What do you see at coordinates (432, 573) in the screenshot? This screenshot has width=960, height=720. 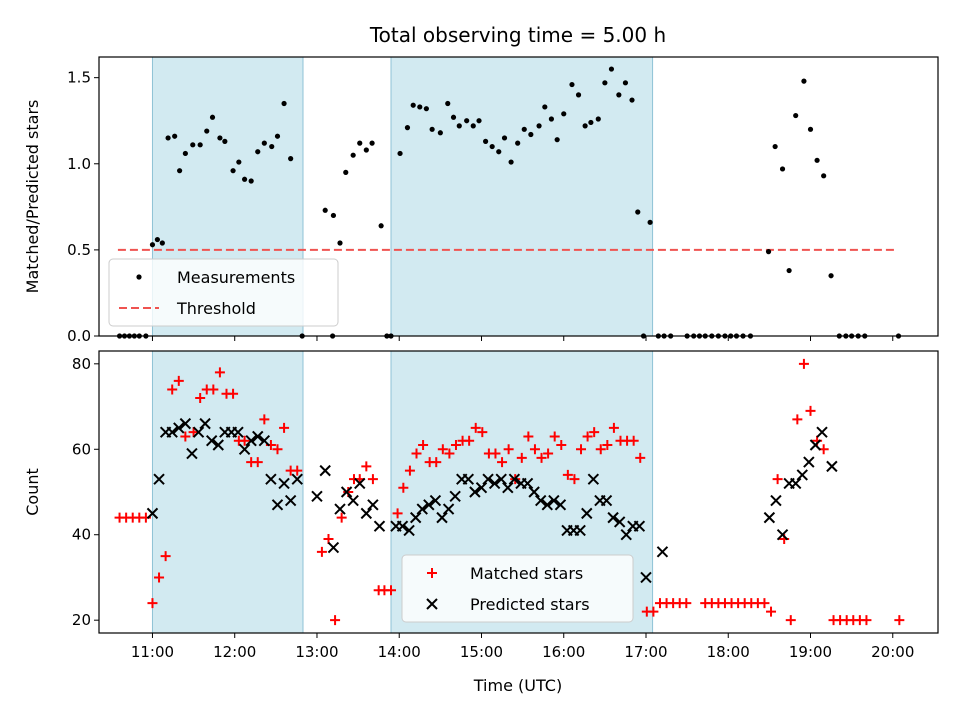 I see `legend-marker-matched` at bounding box center [432, 573].